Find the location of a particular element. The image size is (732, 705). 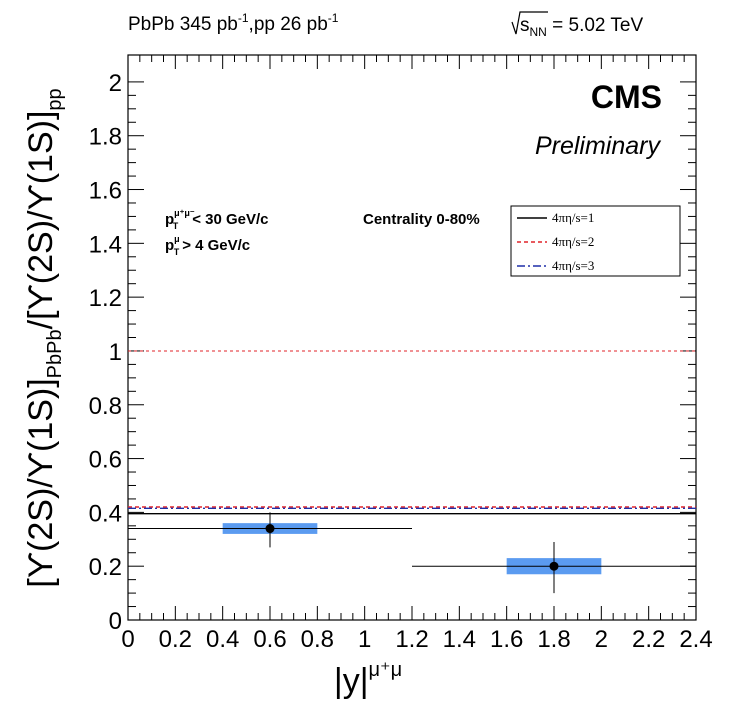

theory-lines is located at coordinates (412, 510).